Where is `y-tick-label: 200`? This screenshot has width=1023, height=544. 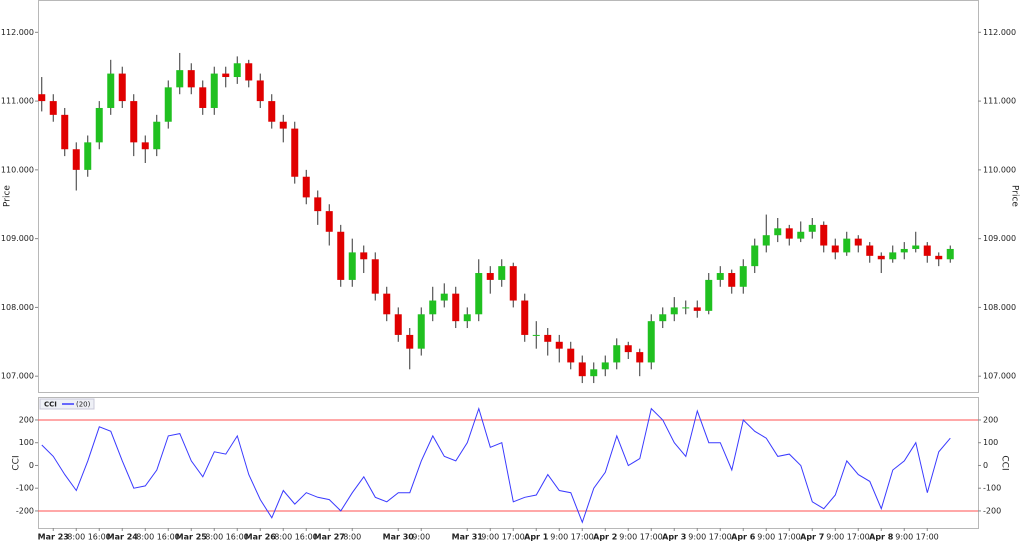 y-tick-label: 200 is located at coordinates (990, 419).